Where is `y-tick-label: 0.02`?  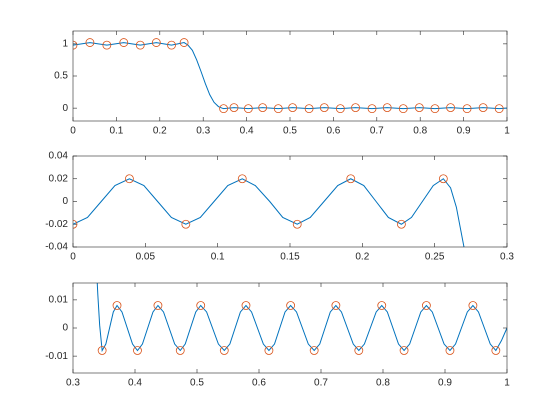 y-tick-label: 0.02 is located at coordinates (59, 178).